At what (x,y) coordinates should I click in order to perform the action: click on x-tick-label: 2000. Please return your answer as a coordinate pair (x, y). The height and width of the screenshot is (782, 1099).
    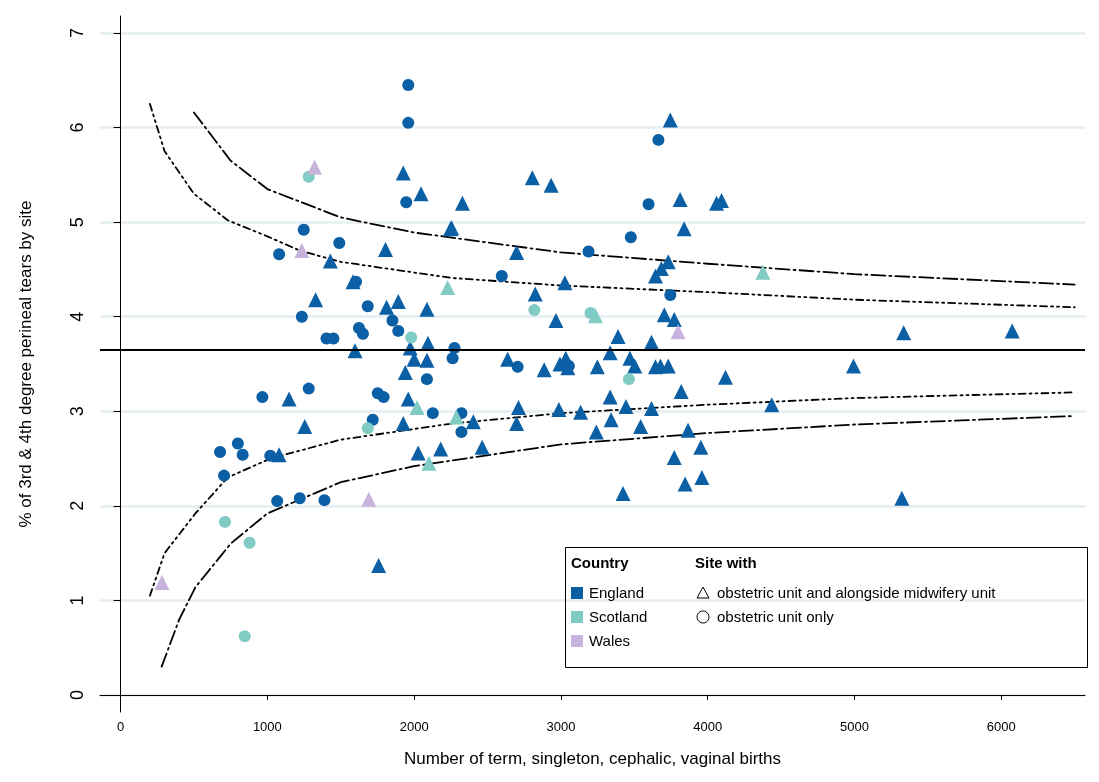
    Looking at the image, I should click on (414, 726).